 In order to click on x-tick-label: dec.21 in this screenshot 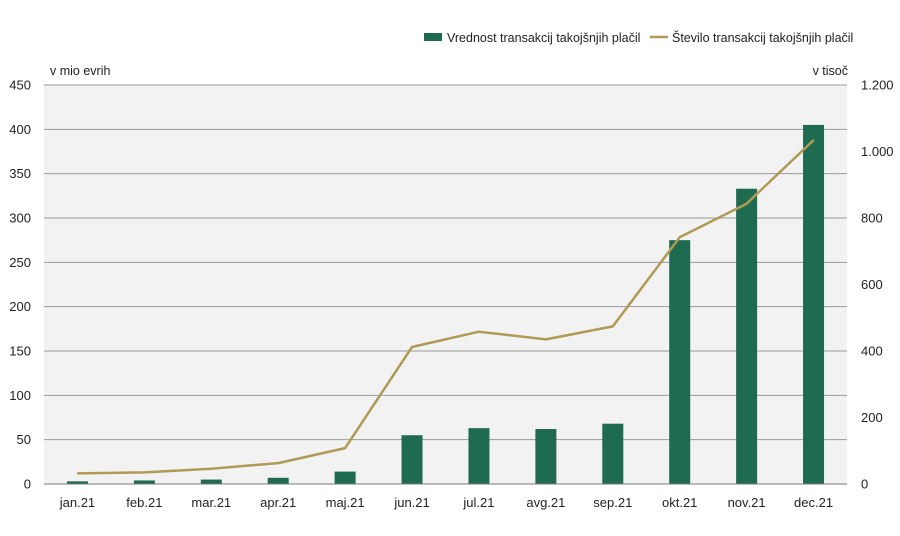, I will do `click(813, 502)`.